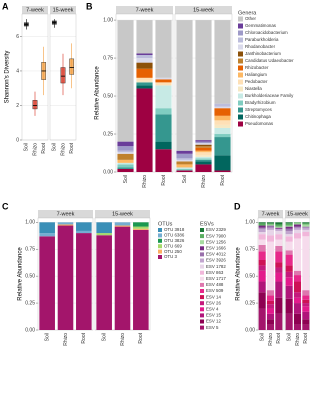 This screenshot has width=320, height=400. What do you see at coordinates (89, 6) in the screenshot?
I see `panel-label: B` at bounding box center [89, 6].